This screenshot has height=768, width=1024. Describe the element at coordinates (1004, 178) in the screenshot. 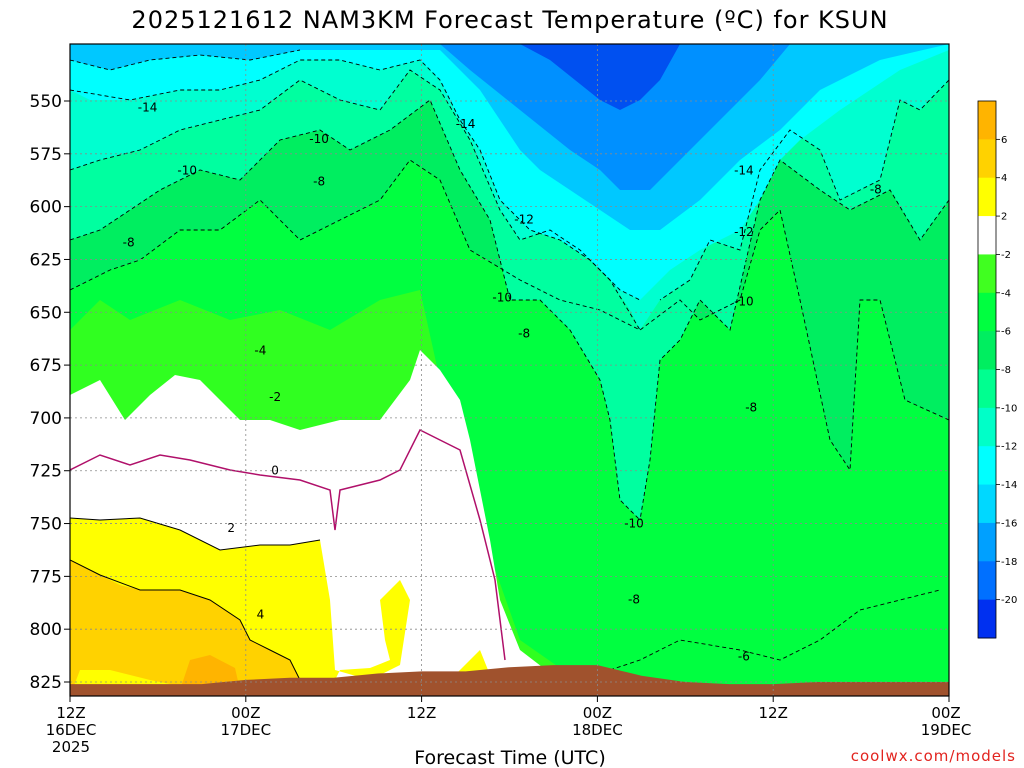

I see `colorbar-label: 4` at that location.